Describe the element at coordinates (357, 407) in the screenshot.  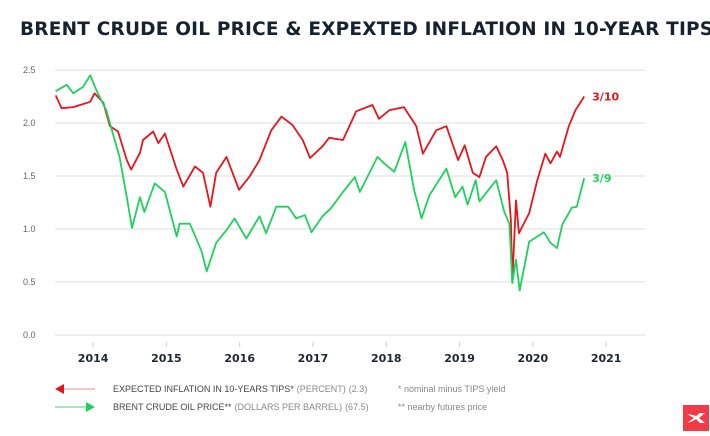
I see `legend-last-value: (67.5)` at that location.